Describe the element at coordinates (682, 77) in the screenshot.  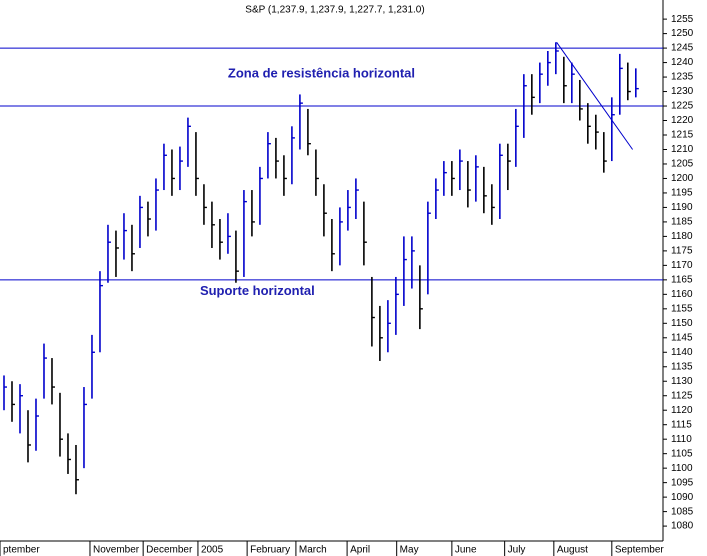
I see `y-tick-label: 1235` at that location.